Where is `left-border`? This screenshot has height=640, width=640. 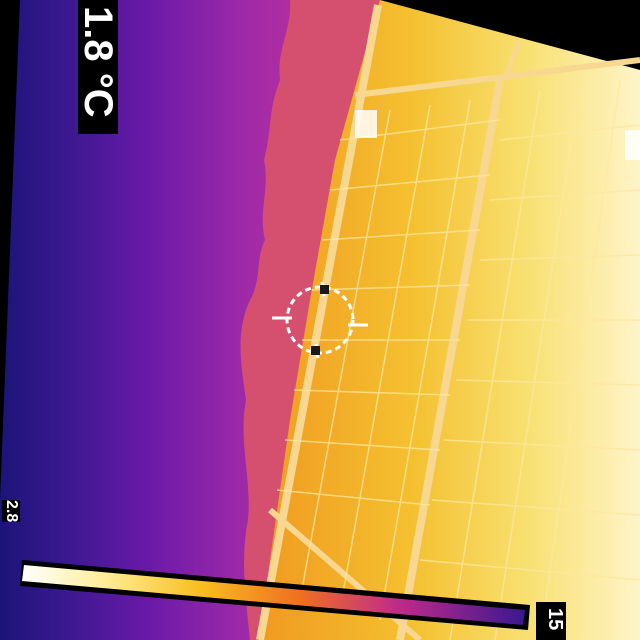 left-border is located at coordinates (10, 250).